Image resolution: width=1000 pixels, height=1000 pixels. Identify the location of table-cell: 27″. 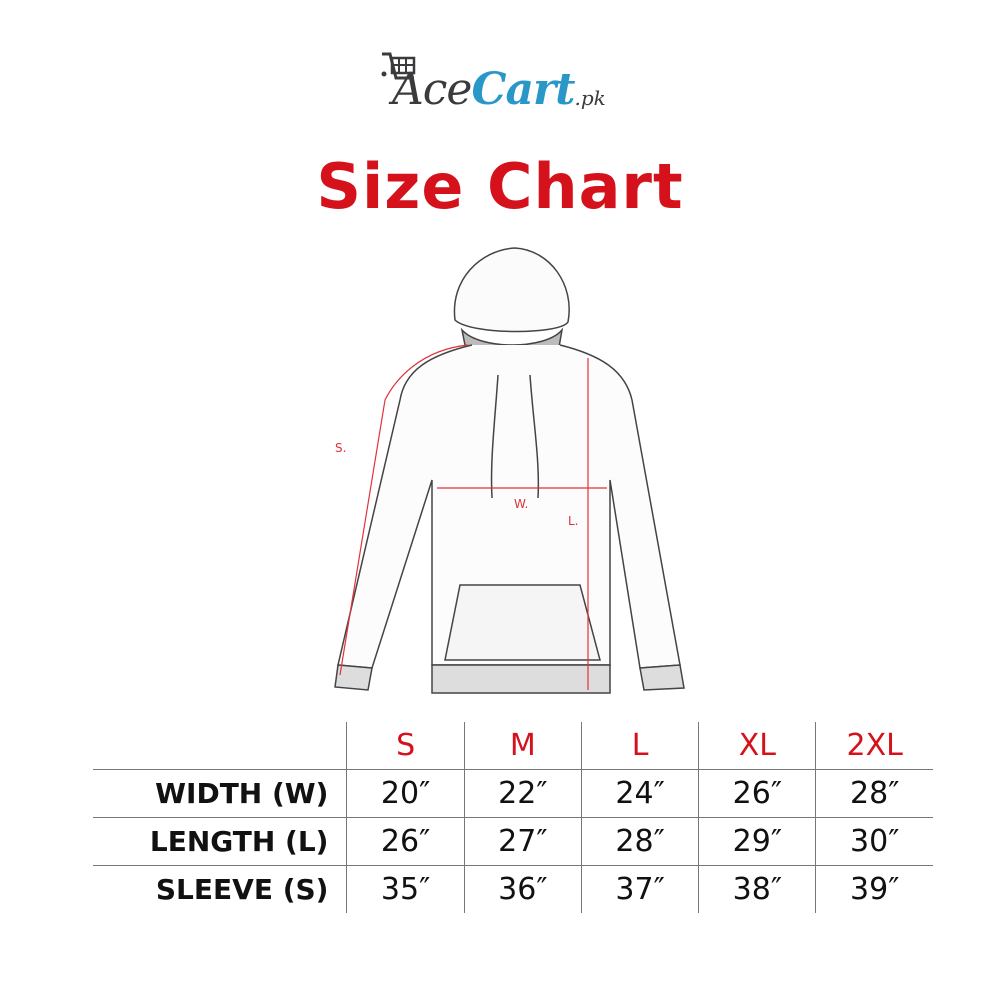
(522, 841).